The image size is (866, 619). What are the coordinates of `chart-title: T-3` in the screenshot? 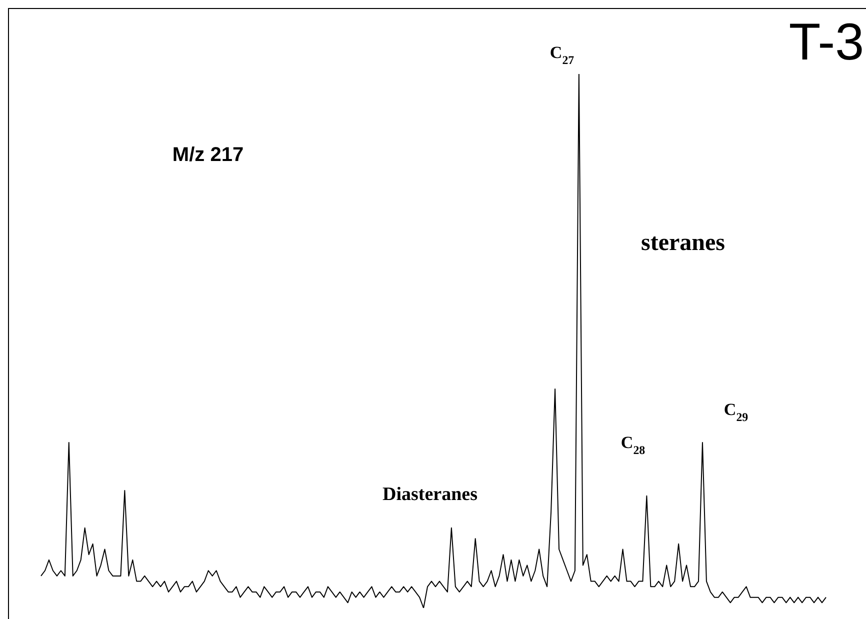 It's located at (826, 42).